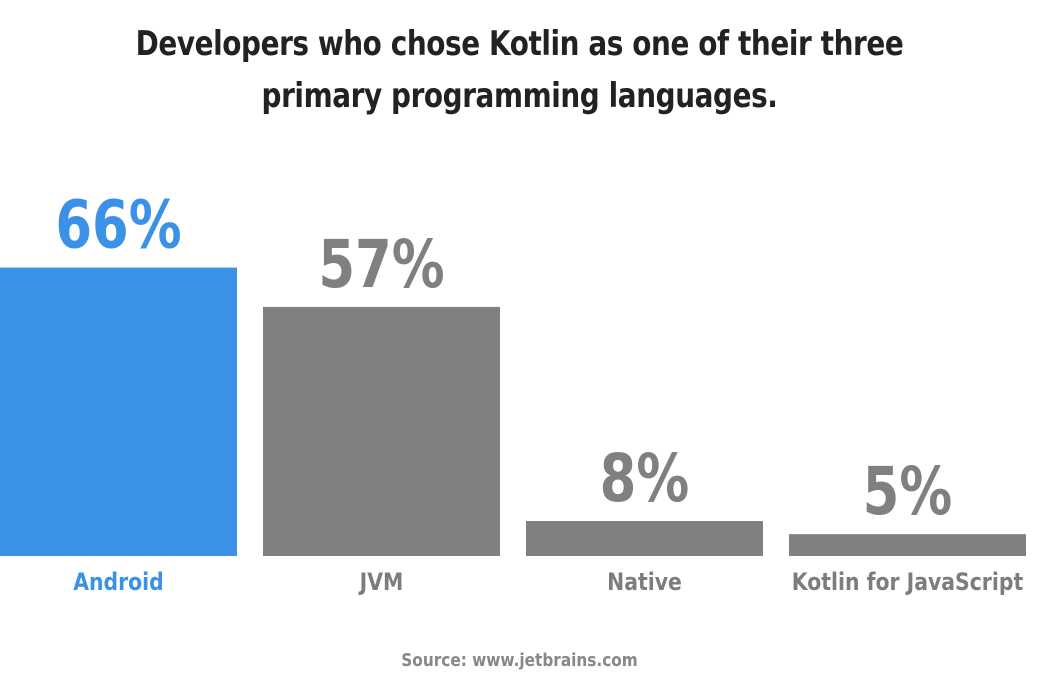 This screenshot has width=1039, height=689. Describe the element at coordinates (644, 582) in the screenshot. I see `category-label: Native` at that location.